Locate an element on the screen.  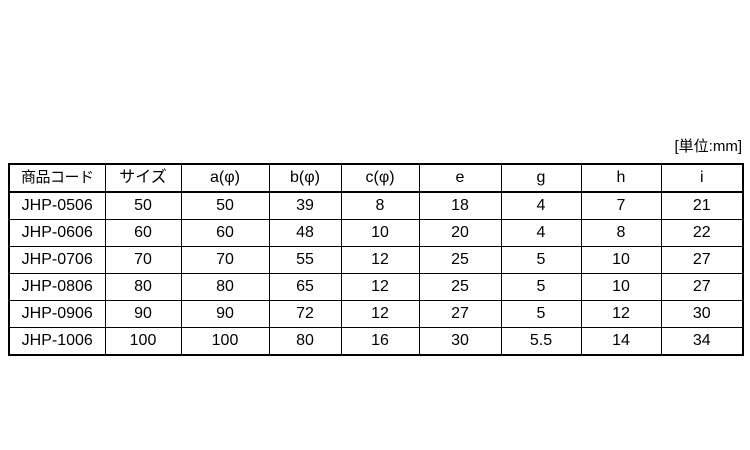
cell-i: 22 is located at coordinates (702, 233).